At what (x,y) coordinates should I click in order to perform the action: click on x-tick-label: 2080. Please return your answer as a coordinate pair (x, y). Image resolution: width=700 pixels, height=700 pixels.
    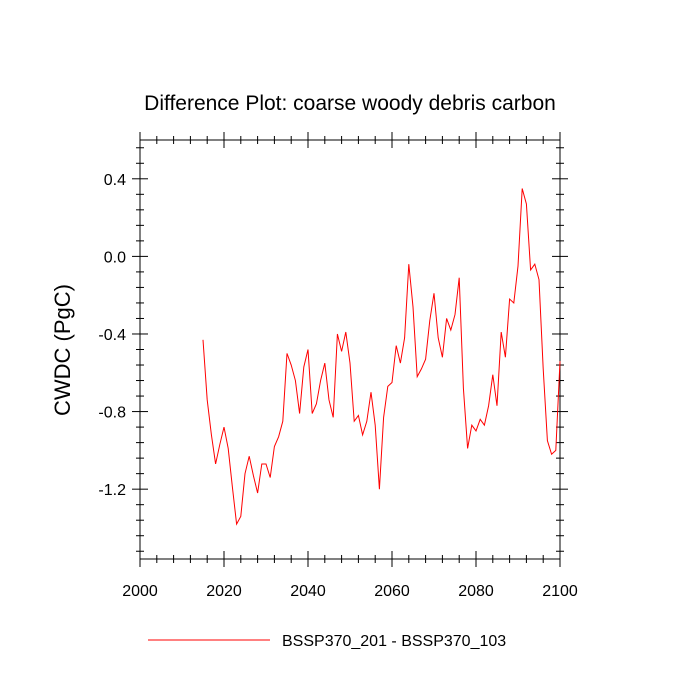
    Looking at the image, I should click on (476, 591).